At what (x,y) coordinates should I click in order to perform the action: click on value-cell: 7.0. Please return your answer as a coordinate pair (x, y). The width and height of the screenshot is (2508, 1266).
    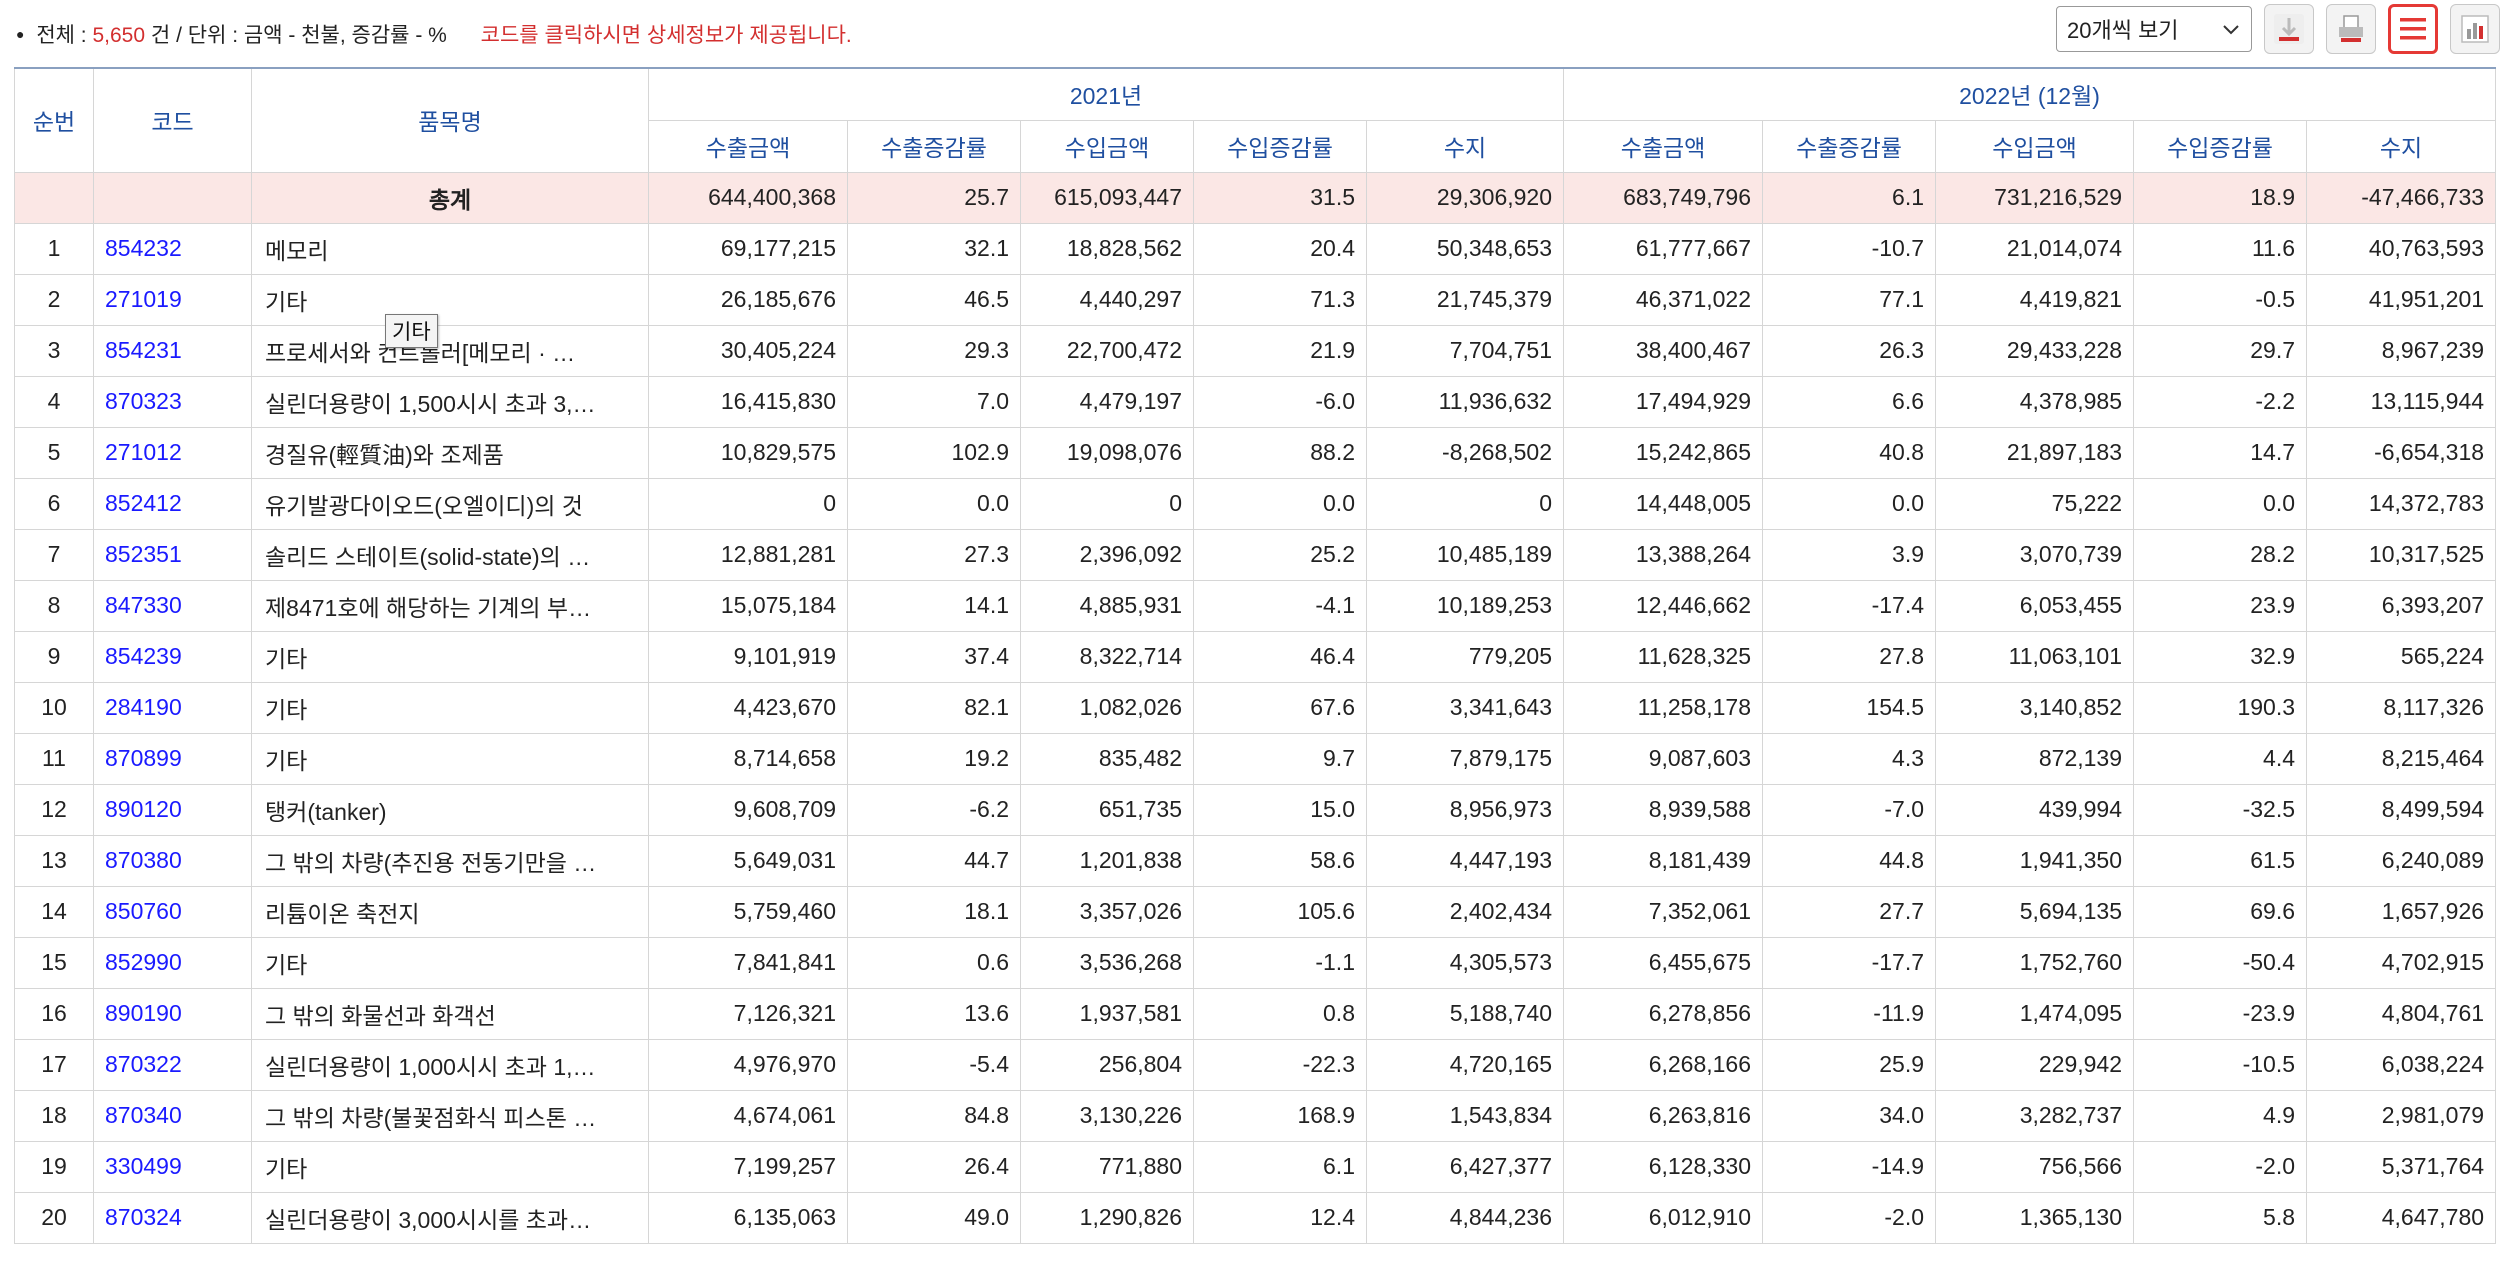
    Looking at the image, I should click on (934, 401).